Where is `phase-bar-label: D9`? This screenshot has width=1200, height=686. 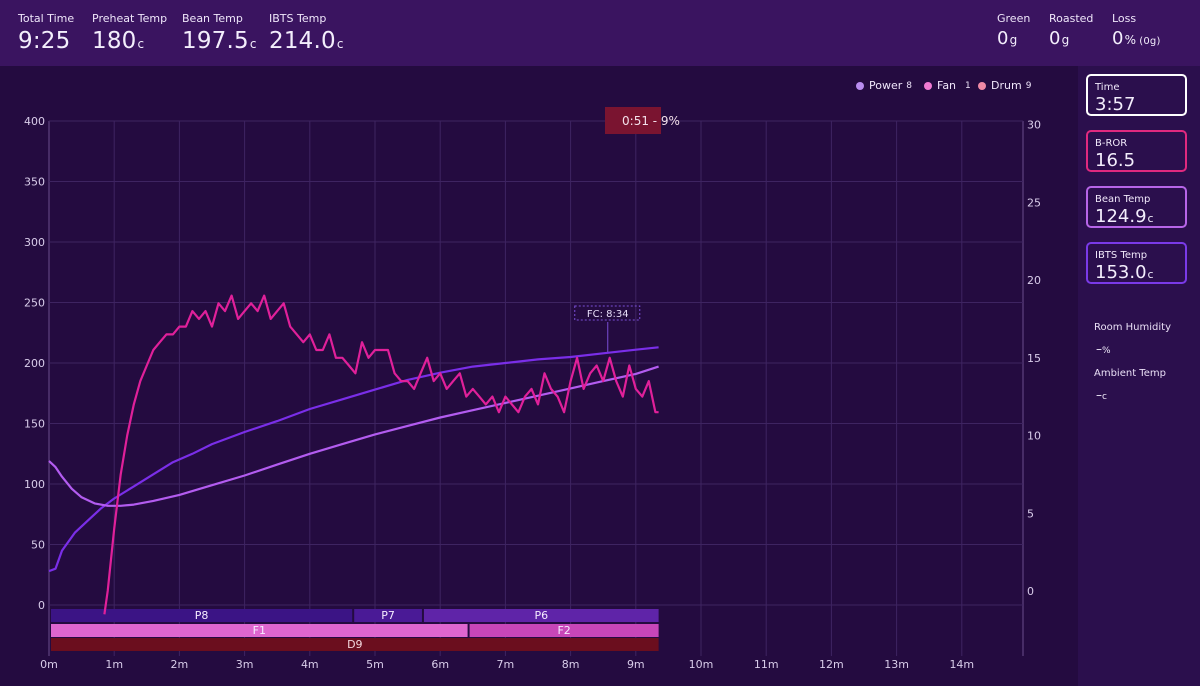 phase-bar-label: D9 is located at coordinates (354, 644).